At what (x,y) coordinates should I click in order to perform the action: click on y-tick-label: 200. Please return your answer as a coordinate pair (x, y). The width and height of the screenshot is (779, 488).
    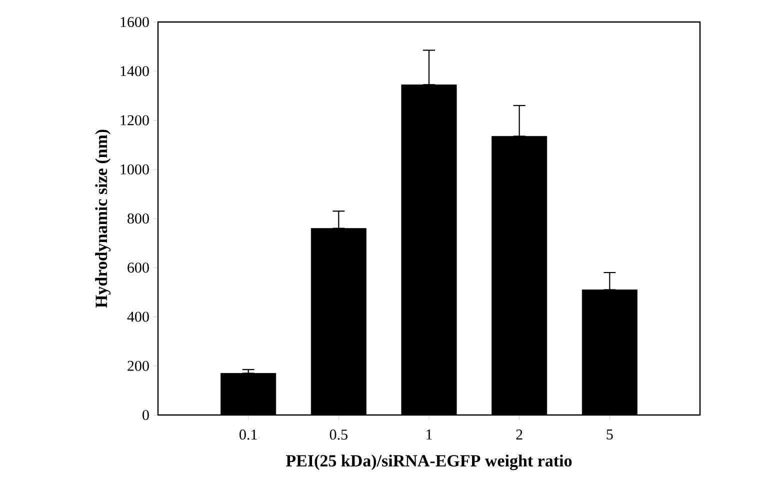
    Looking at the image, I should click on (138, 365).